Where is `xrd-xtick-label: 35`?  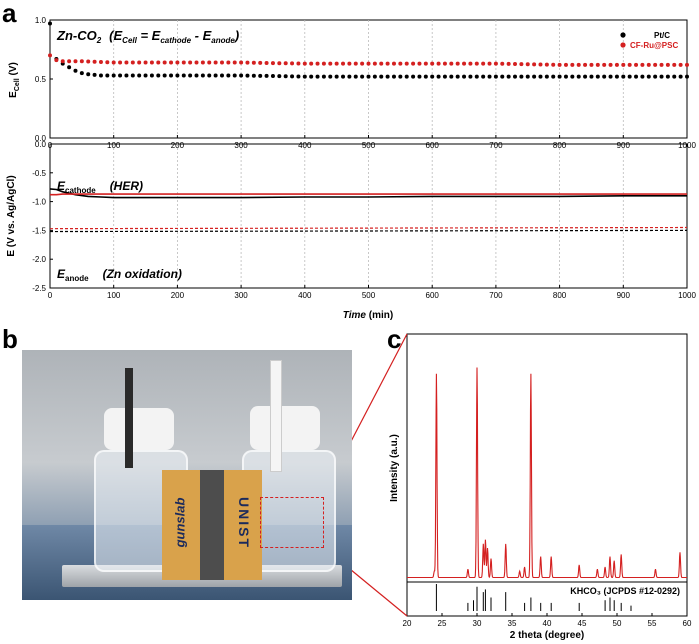
xrd-xtick-label: 35 is located at coordinates (512, 623).